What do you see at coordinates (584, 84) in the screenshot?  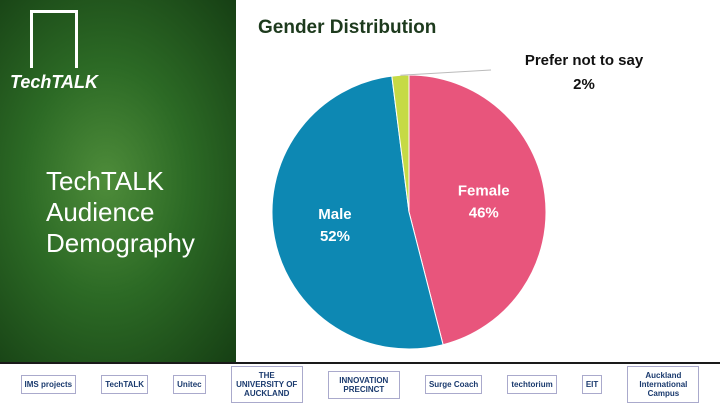 I see `slice-value: 2%` at bounding box center [584, 84].